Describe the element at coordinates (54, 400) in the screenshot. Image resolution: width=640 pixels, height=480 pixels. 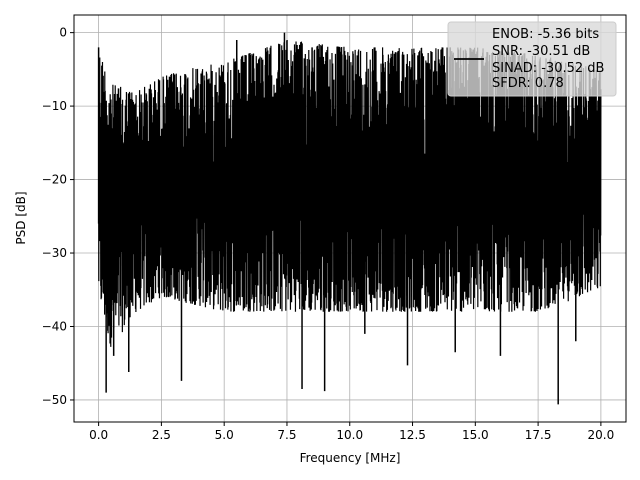
I see `y-tick-label: −50` at that location.